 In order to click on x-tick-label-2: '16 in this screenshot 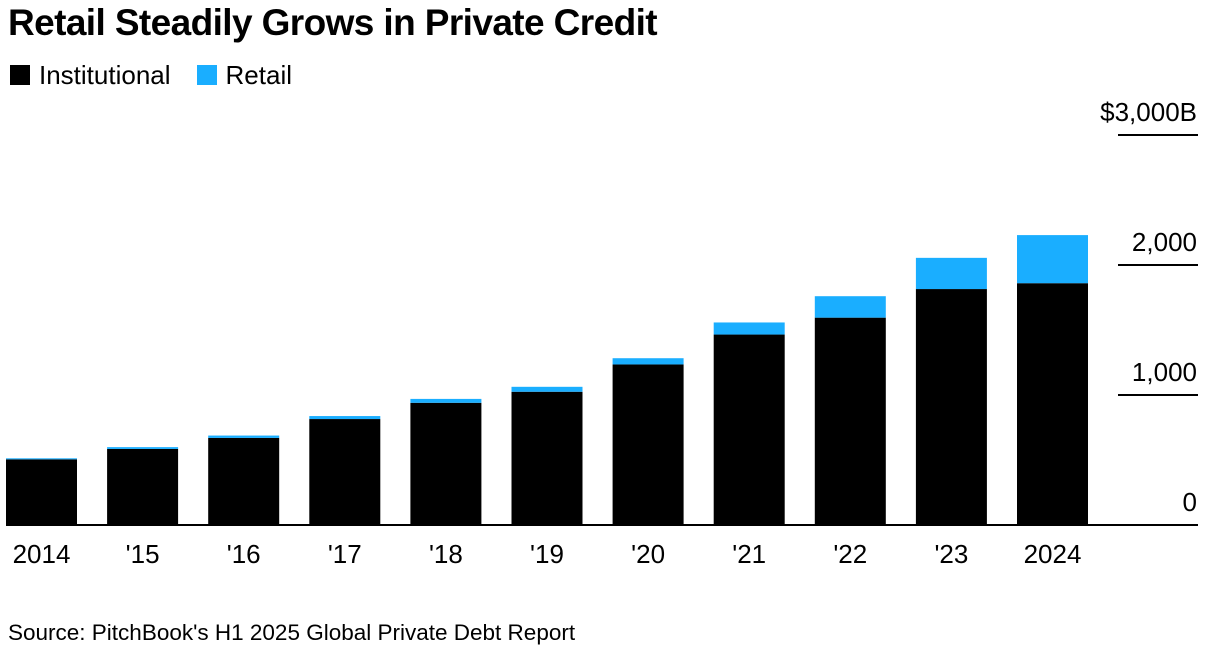, I will do `click(244, 554)`.